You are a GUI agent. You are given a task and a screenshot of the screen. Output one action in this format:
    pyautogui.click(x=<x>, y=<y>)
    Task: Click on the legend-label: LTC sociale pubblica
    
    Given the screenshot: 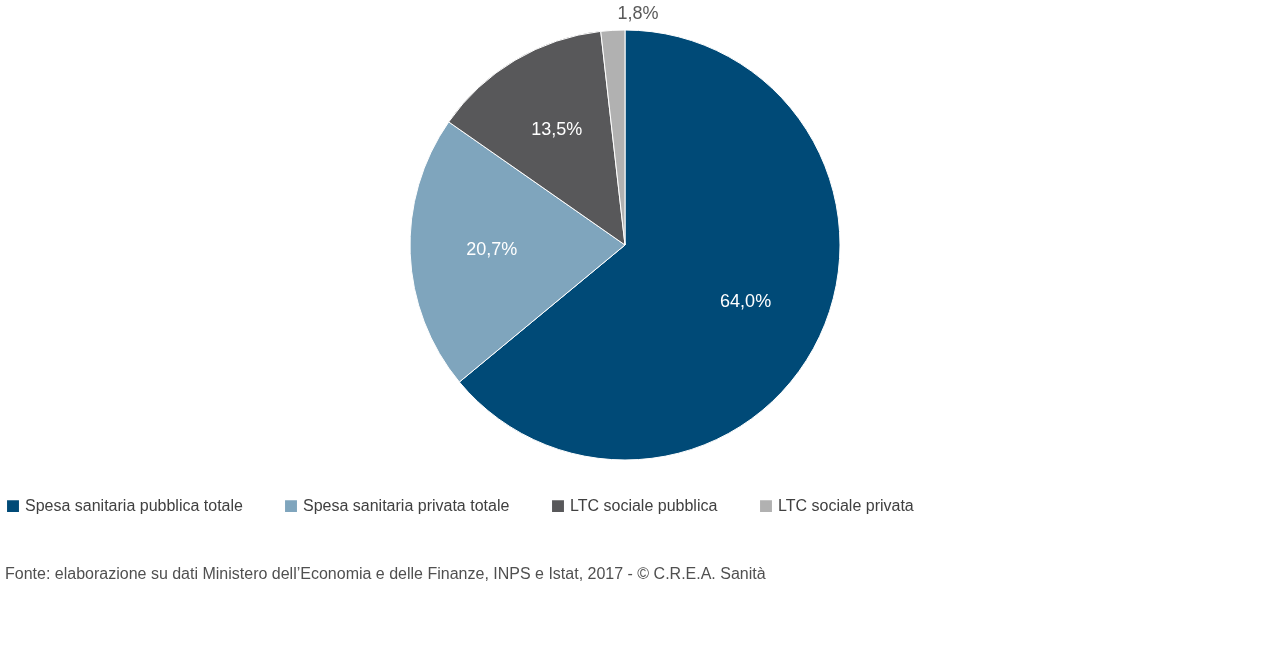 What is the action you would take?
    pyautogui.click(x=644, y=506)
    